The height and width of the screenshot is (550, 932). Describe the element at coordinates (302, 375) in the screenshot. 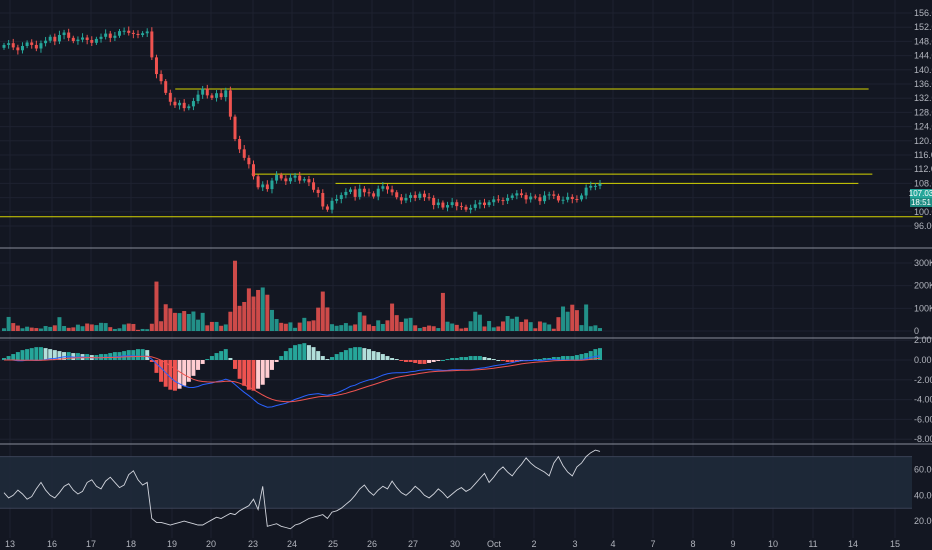

I see `macd-pane` at that location.